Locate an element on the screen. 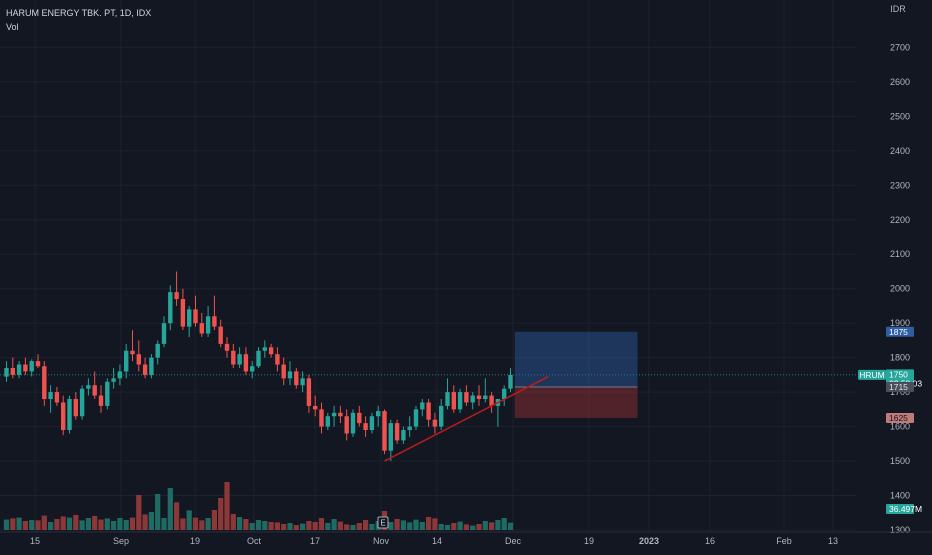  price-tick-label: 2100 is located at coordinates (900, 254).